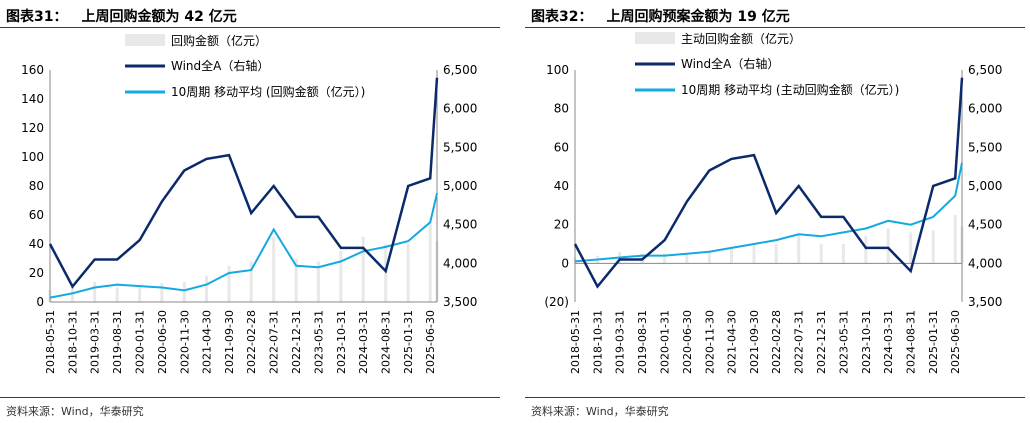 The width and height of the screenshot is (1030, 423). I want to click on source-rule, so click(775, 397).